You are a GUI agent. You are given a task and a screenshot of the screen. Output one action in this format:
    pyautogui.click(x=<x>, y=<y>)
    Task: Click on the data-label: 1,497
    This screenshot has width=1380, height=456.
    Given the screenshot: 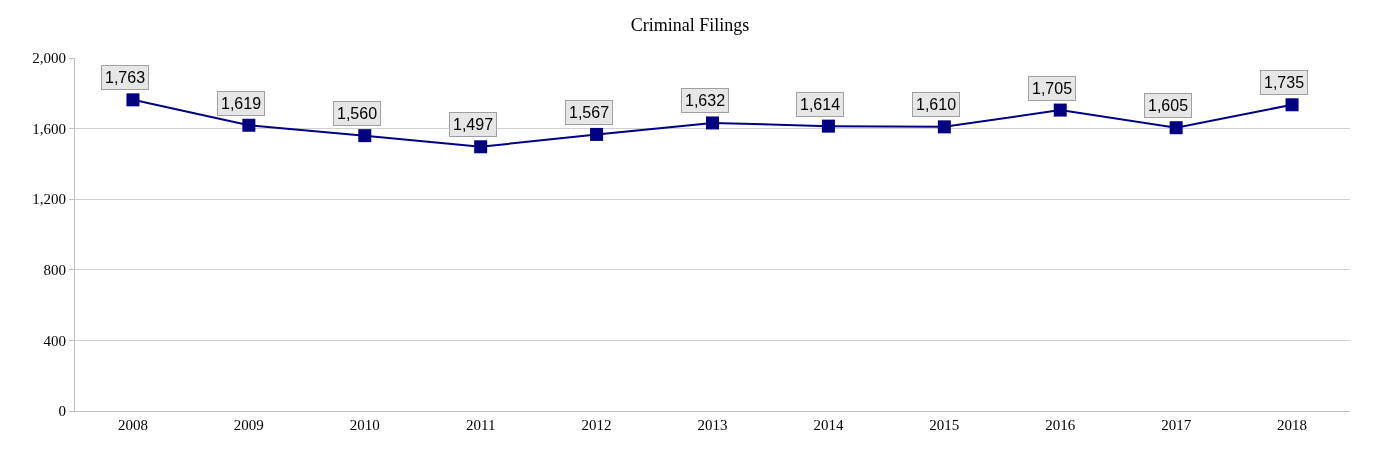 What is the action you would take?
    pyautogui.click(x=473, y=124)
    